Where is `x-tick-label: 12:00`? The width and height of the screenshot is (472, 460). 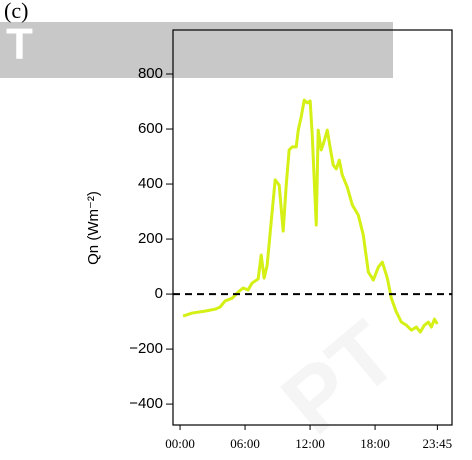
x-tick-label: 12:00 is located at coordinates (310, 443).